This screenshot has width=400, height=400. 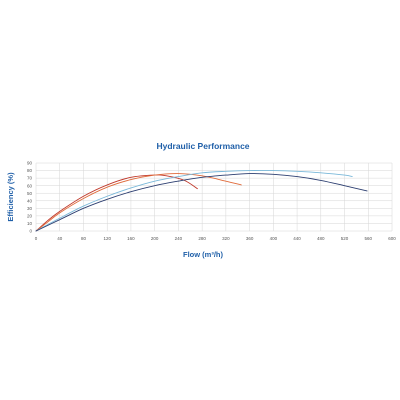 What do you see at coordinates (203, 254) in the screenshot?
I see `x-axis-label: Flow (m³/h)` at bounding box center [203, 254].